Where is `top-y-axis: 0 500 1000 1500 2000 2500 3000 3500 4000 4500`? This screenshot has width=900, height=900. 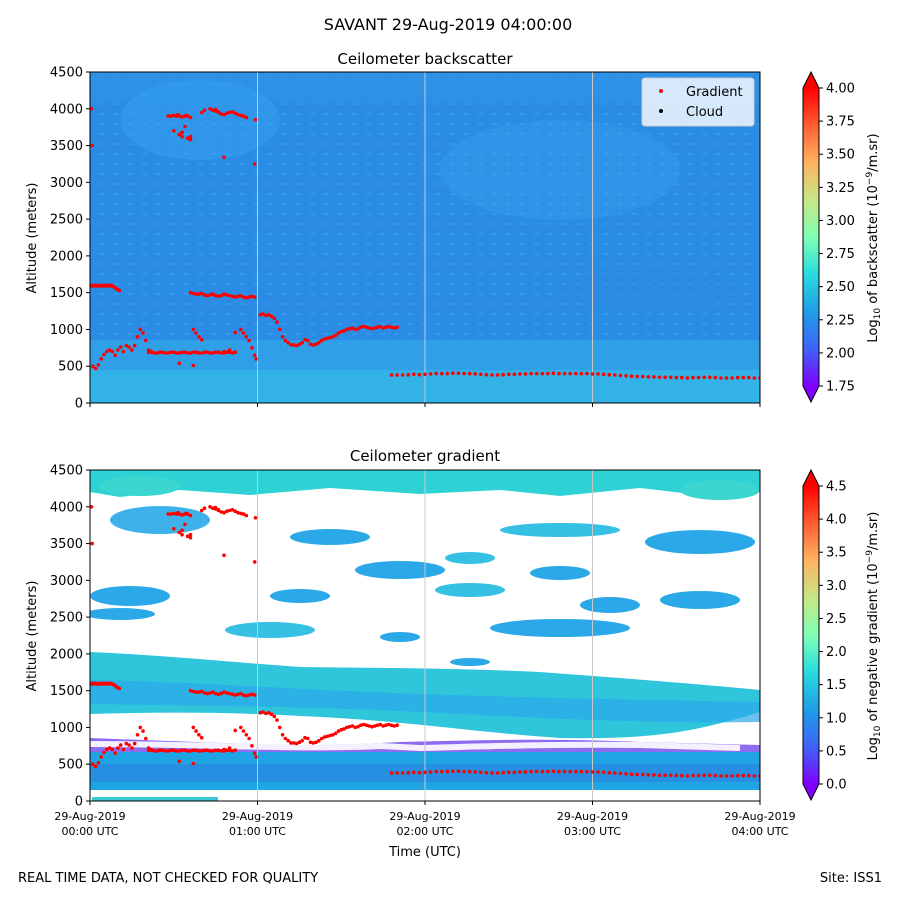 top-y-axis: 0 500 1000 1500 2000 2500 3000 3500 4000 4500 is located at coordinates (70, 239).